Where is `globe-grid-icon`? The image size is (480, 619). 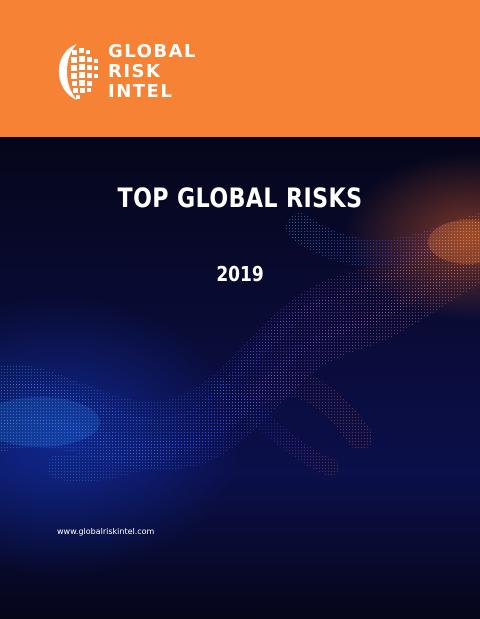
globe-grid-icon is located at coordinates (78, 72).